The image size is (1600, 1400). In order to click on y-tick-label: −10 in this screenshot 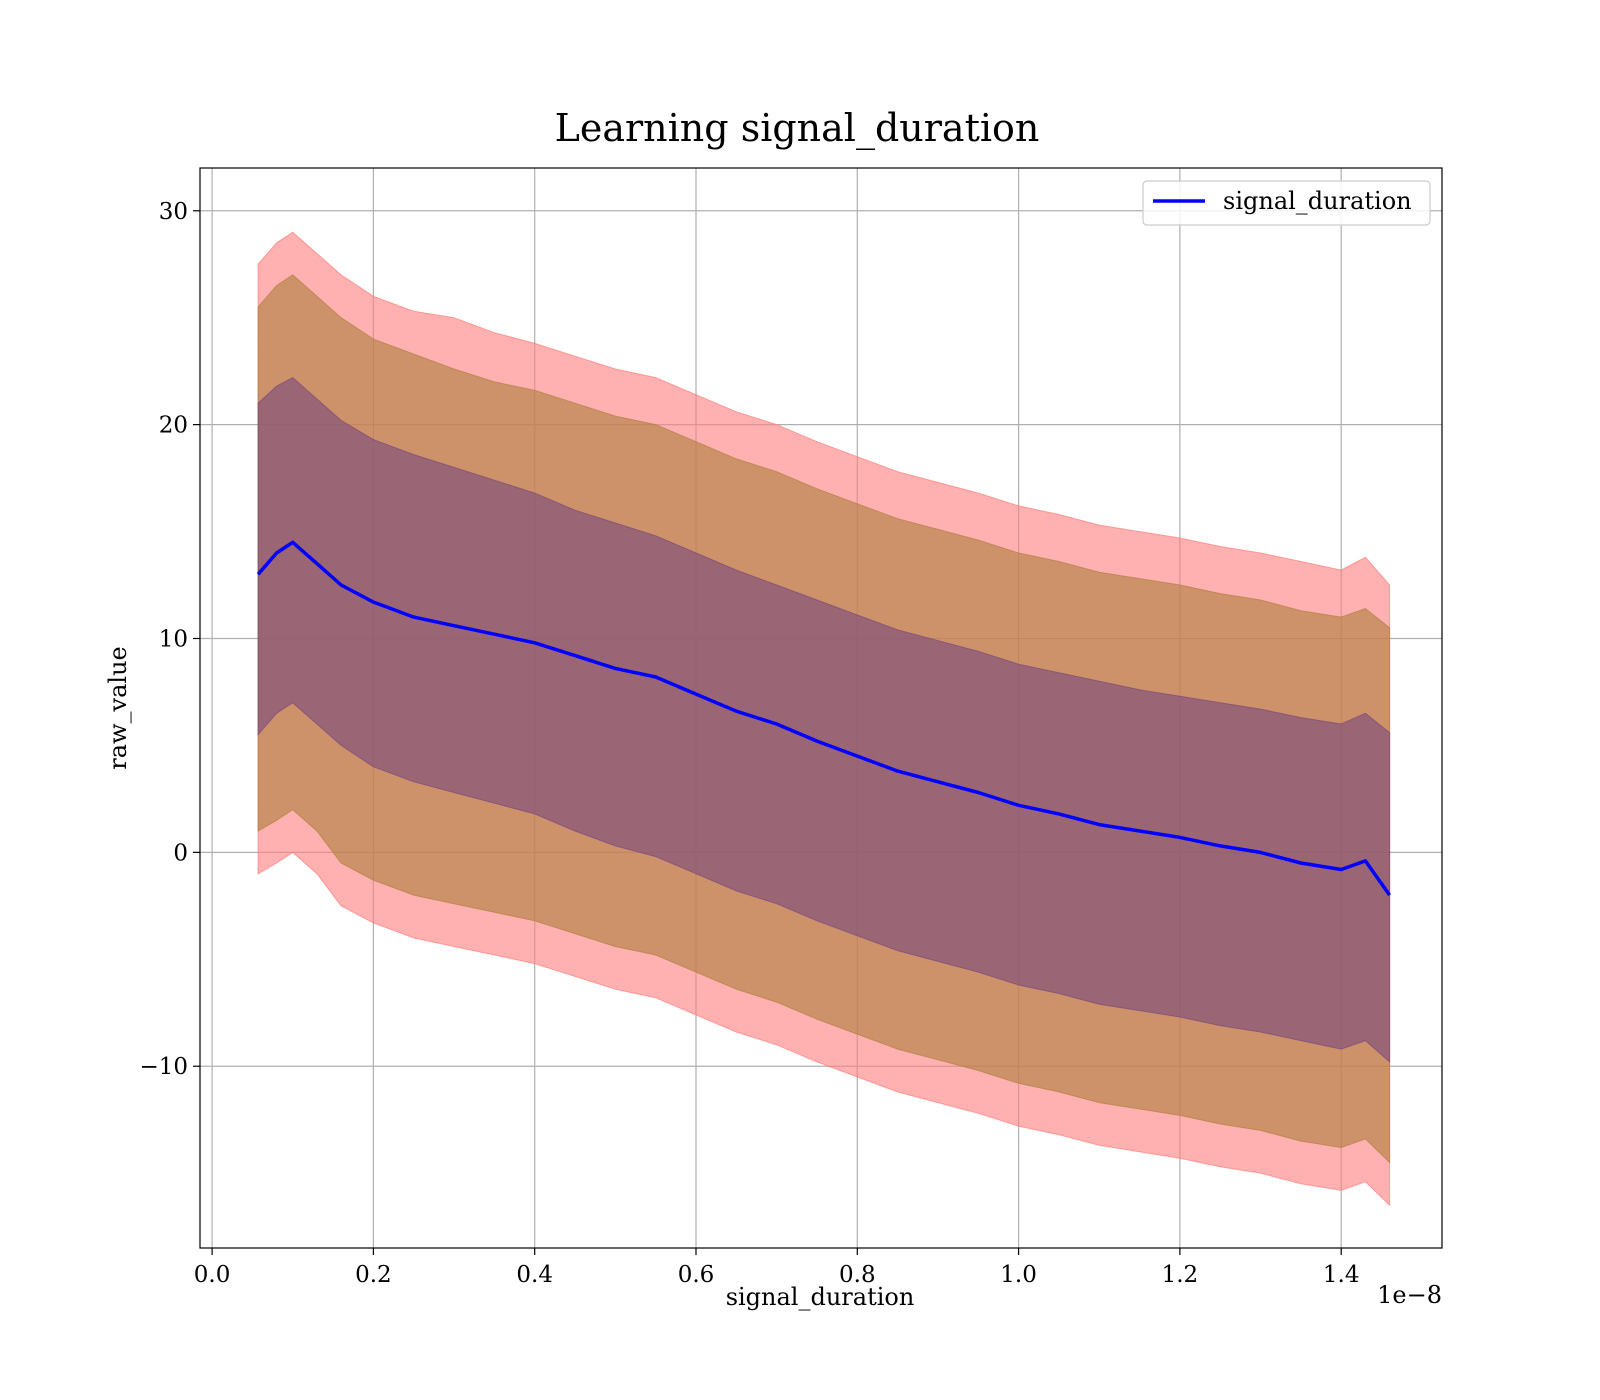, I will do `click(163, 1067)`.